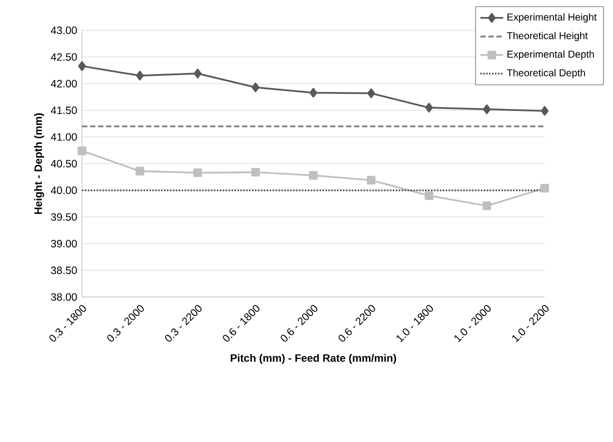 The width and height of the screenshot is (613, 442). Describe the element at coordinates (63, 244) in the screenshot. I see `y-tick-label: 39.00` at that location.